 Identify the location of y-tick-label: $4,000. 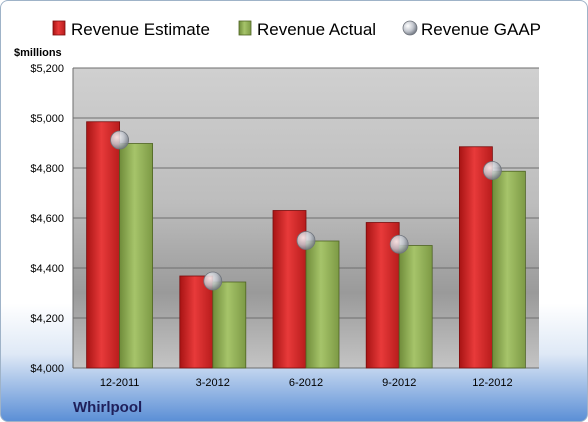
(47, 369).